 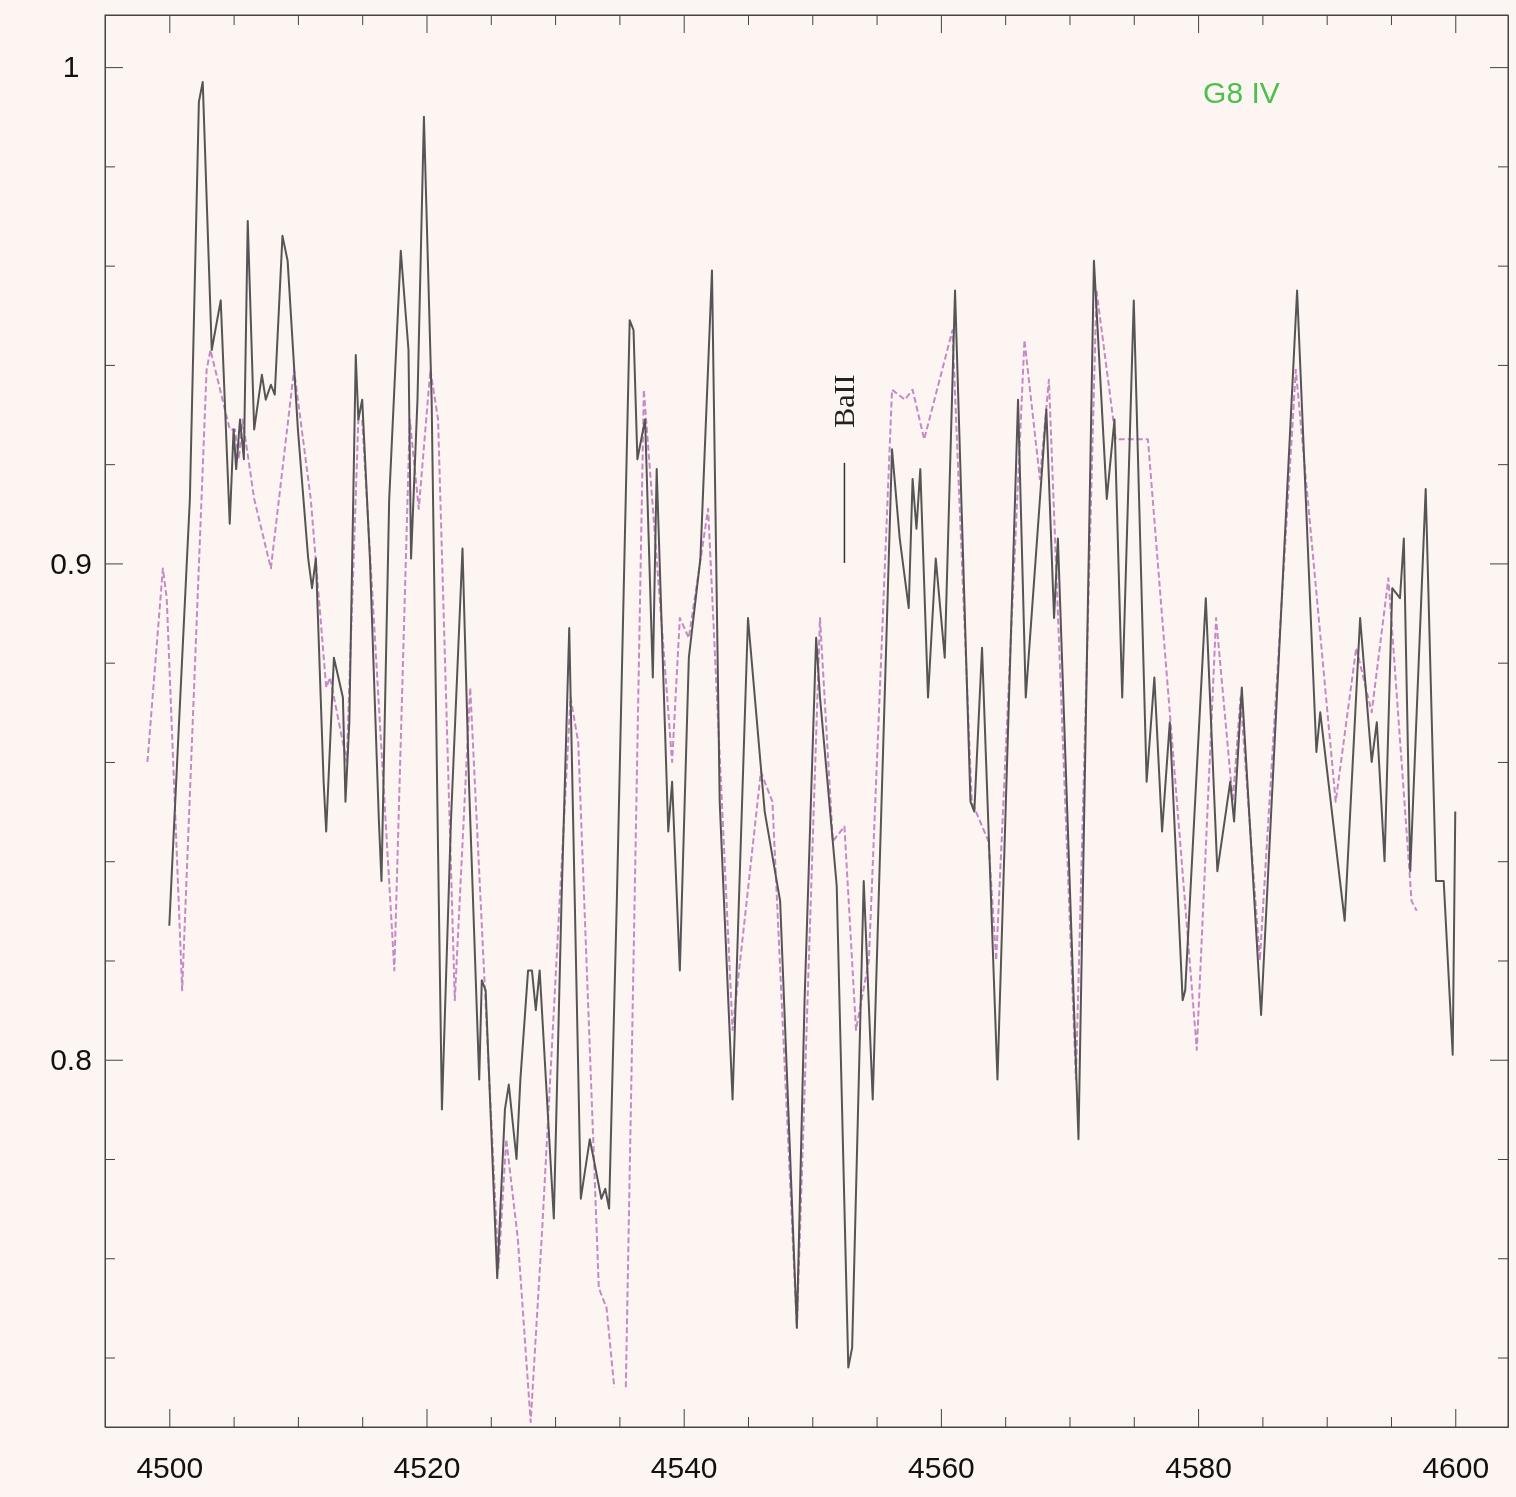 I want to click on ref-line-label: BaII, so click(x=844, y=401).